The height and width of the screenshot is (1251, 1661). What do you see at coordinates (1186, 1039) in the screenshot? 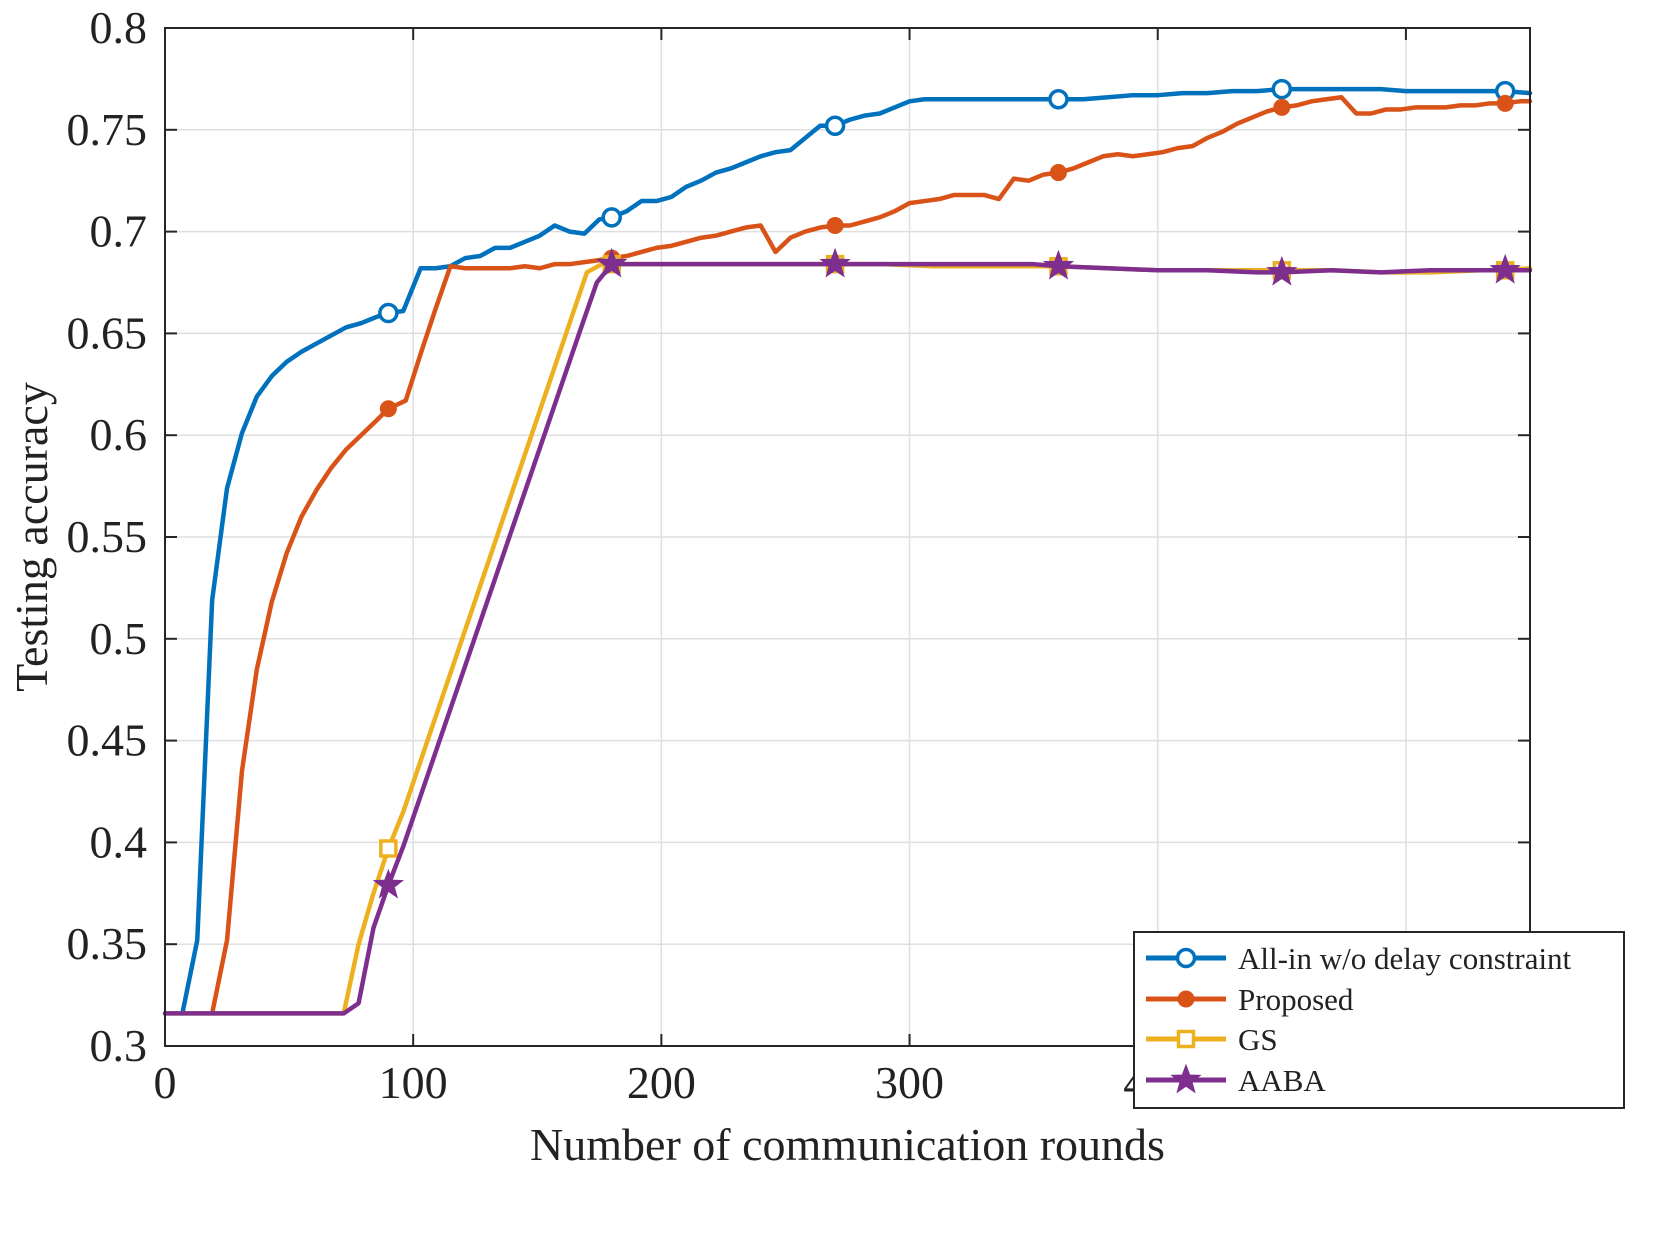
I see `legend-marker-gs` at bounding box center [1186, 1039].